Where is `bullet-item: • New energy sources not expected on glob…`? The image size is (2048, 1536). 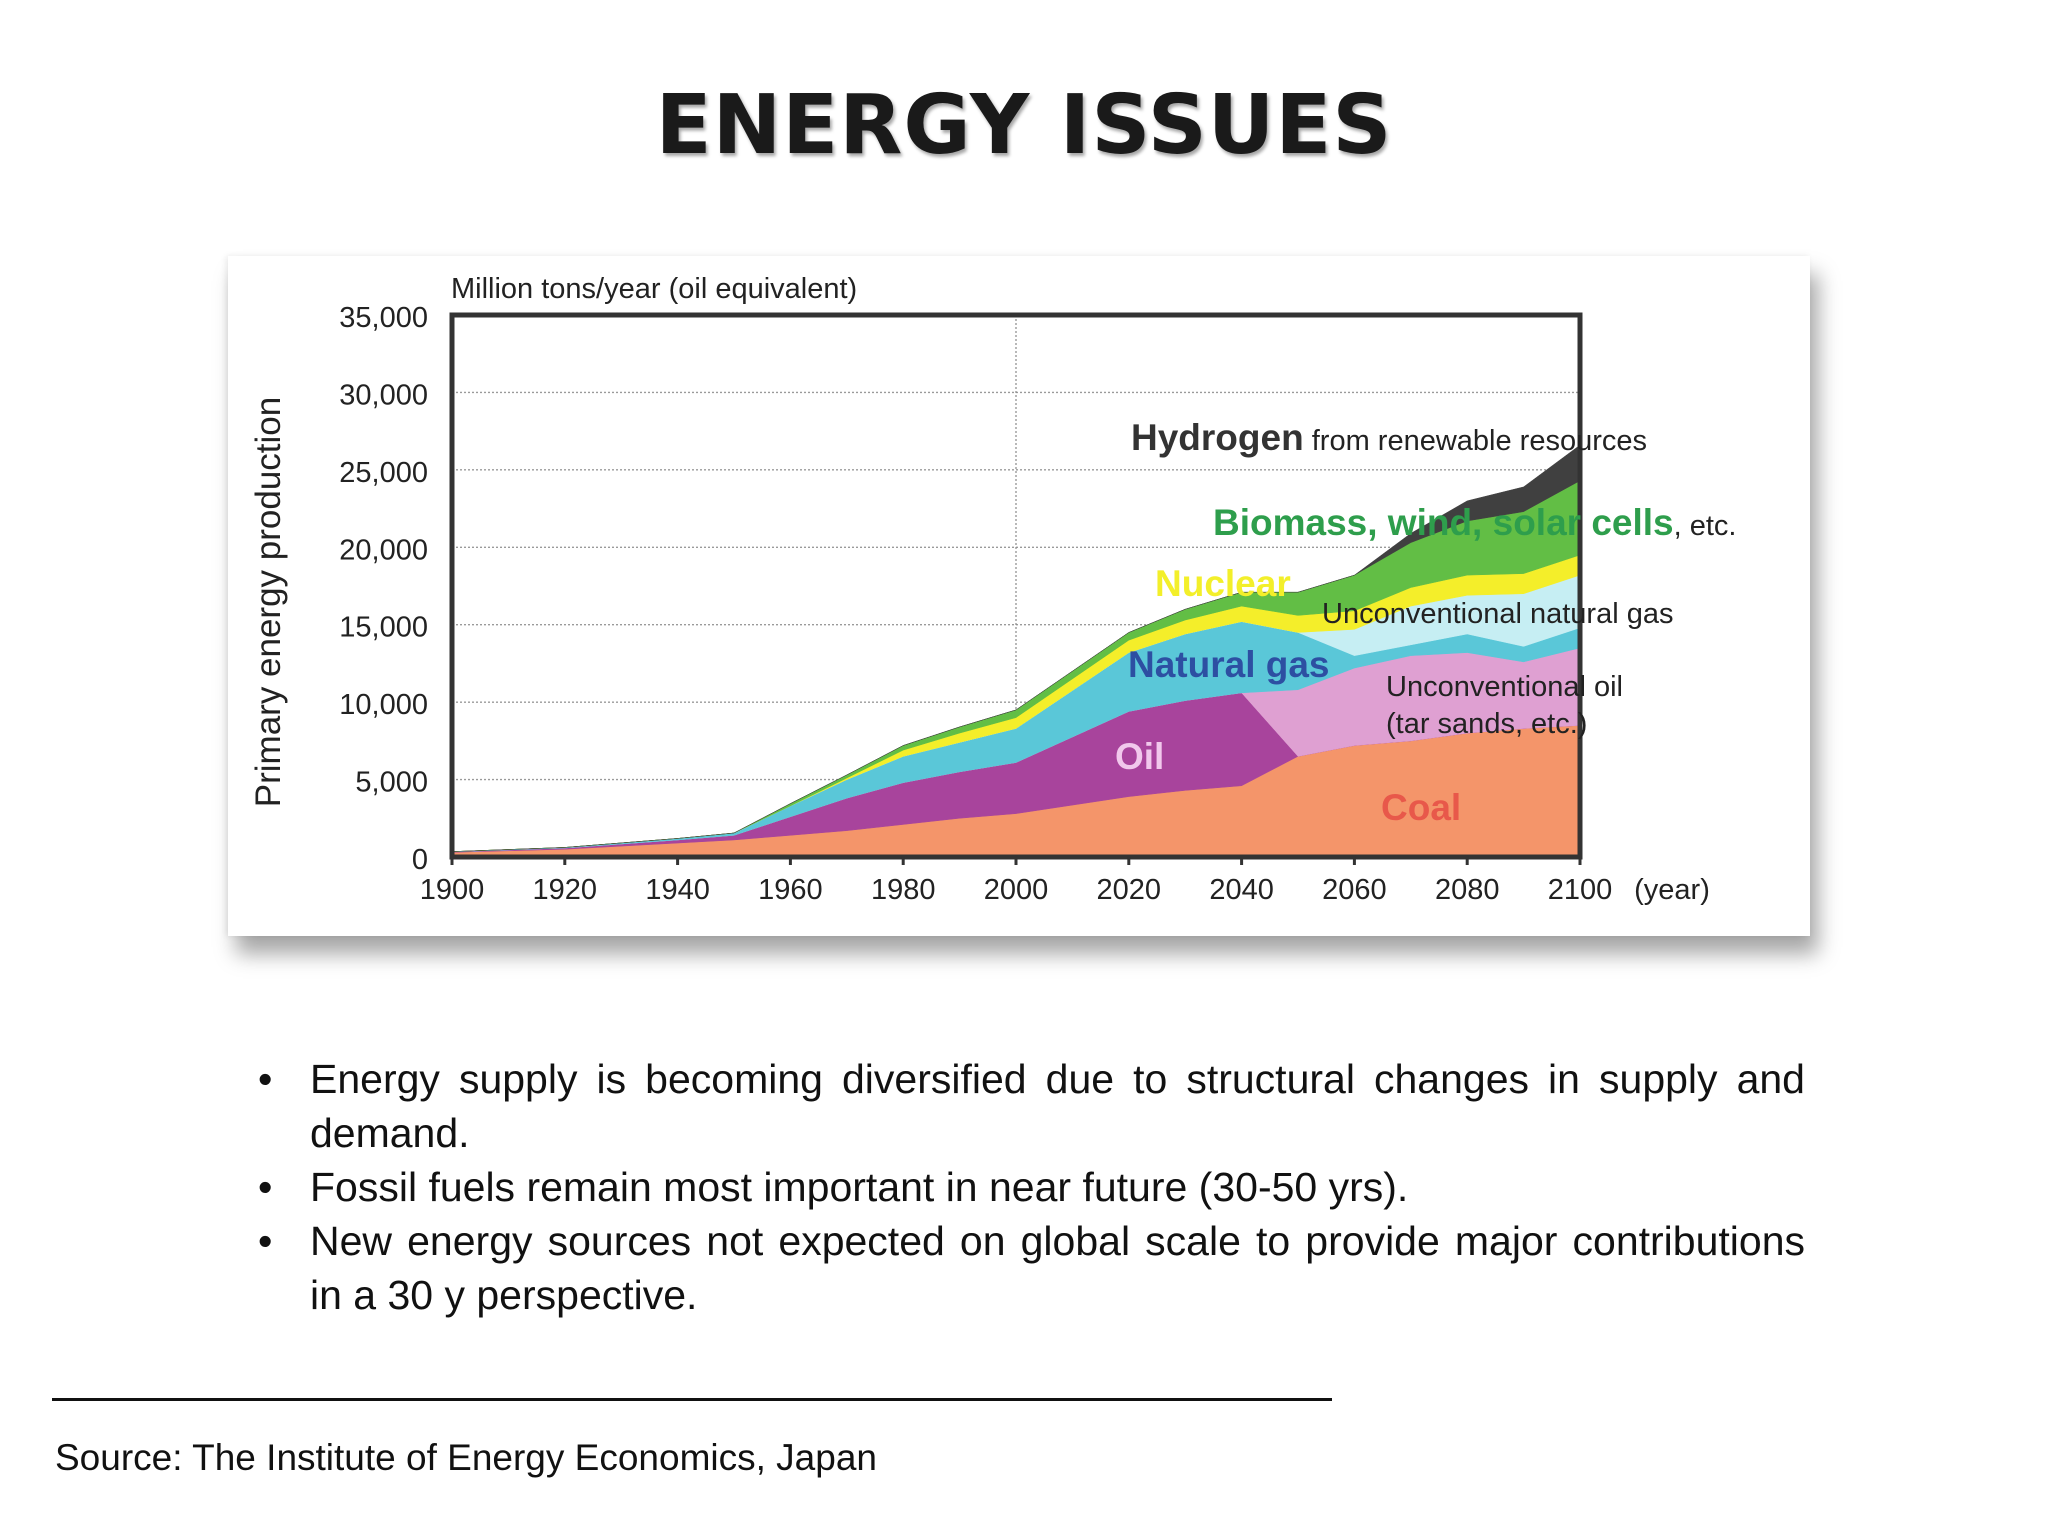
bullet-item: • New energy sources not expected on glob… is located at coordinates (1027, 1268).